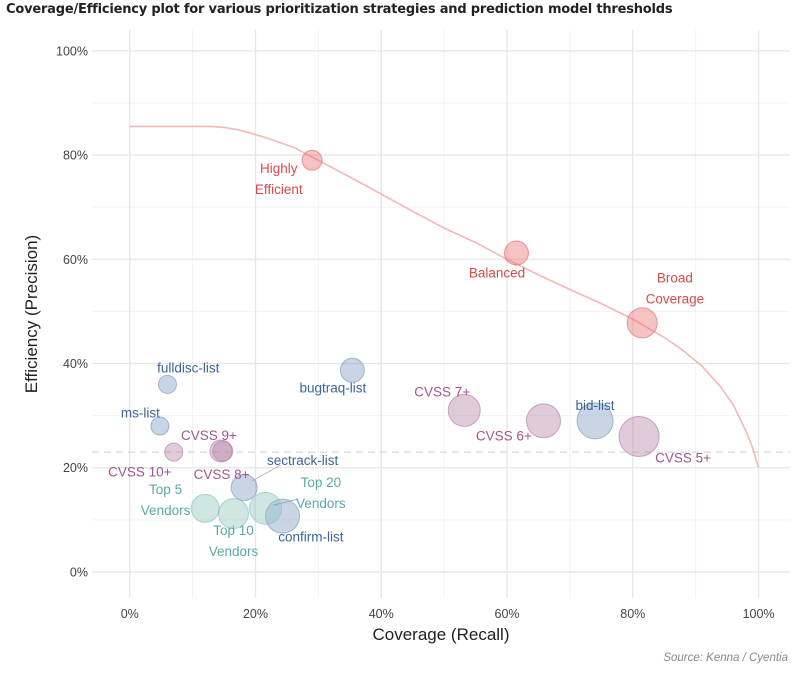 The width and height of the screenshot is (800, 676). Describe the element at coordinates (244, 488) in the screenshot. I see `point-sectrack-list` at that location.